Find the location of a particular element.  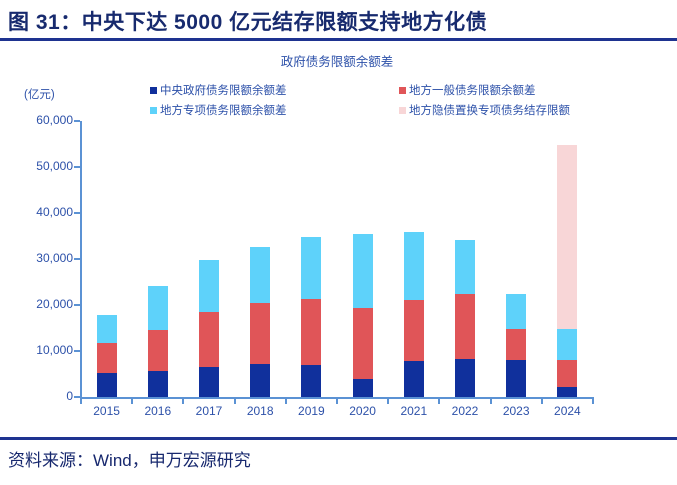

y-axis-label: 0 is located at coordinates (69, 396).